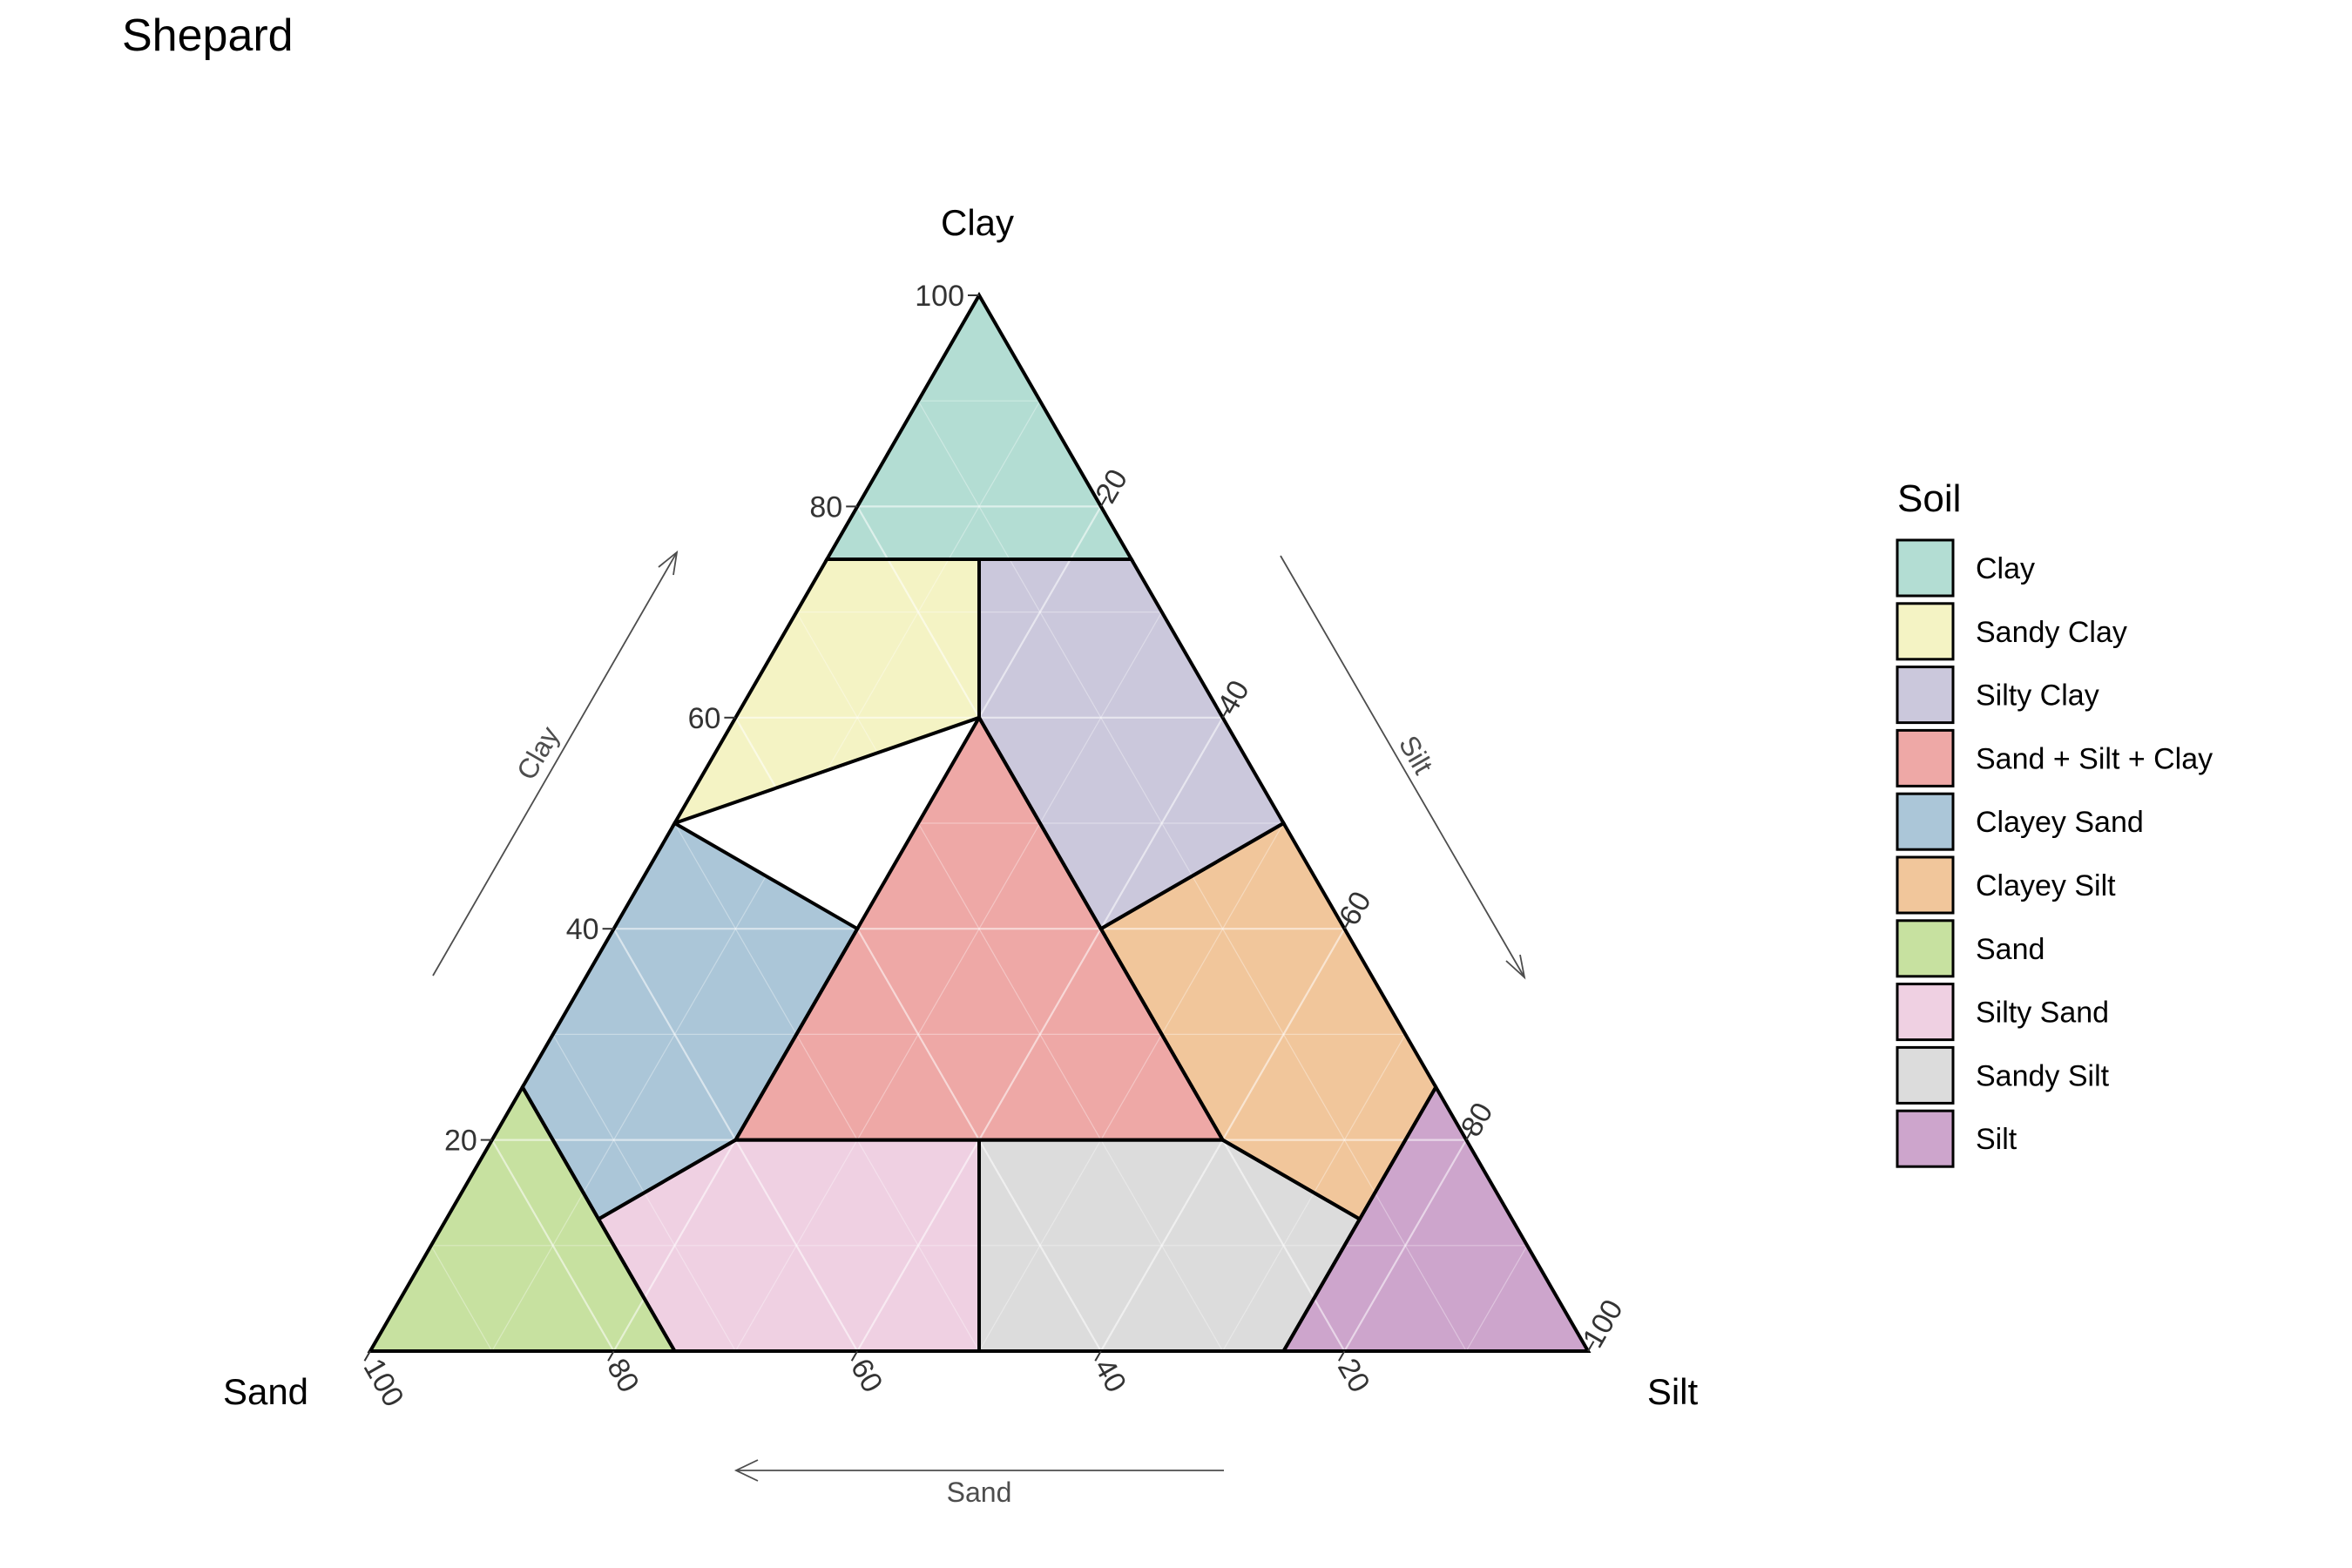 This screenshot has width=2352, height=1568. I want to click on region-sandy-silt, so click(1169, 1245).